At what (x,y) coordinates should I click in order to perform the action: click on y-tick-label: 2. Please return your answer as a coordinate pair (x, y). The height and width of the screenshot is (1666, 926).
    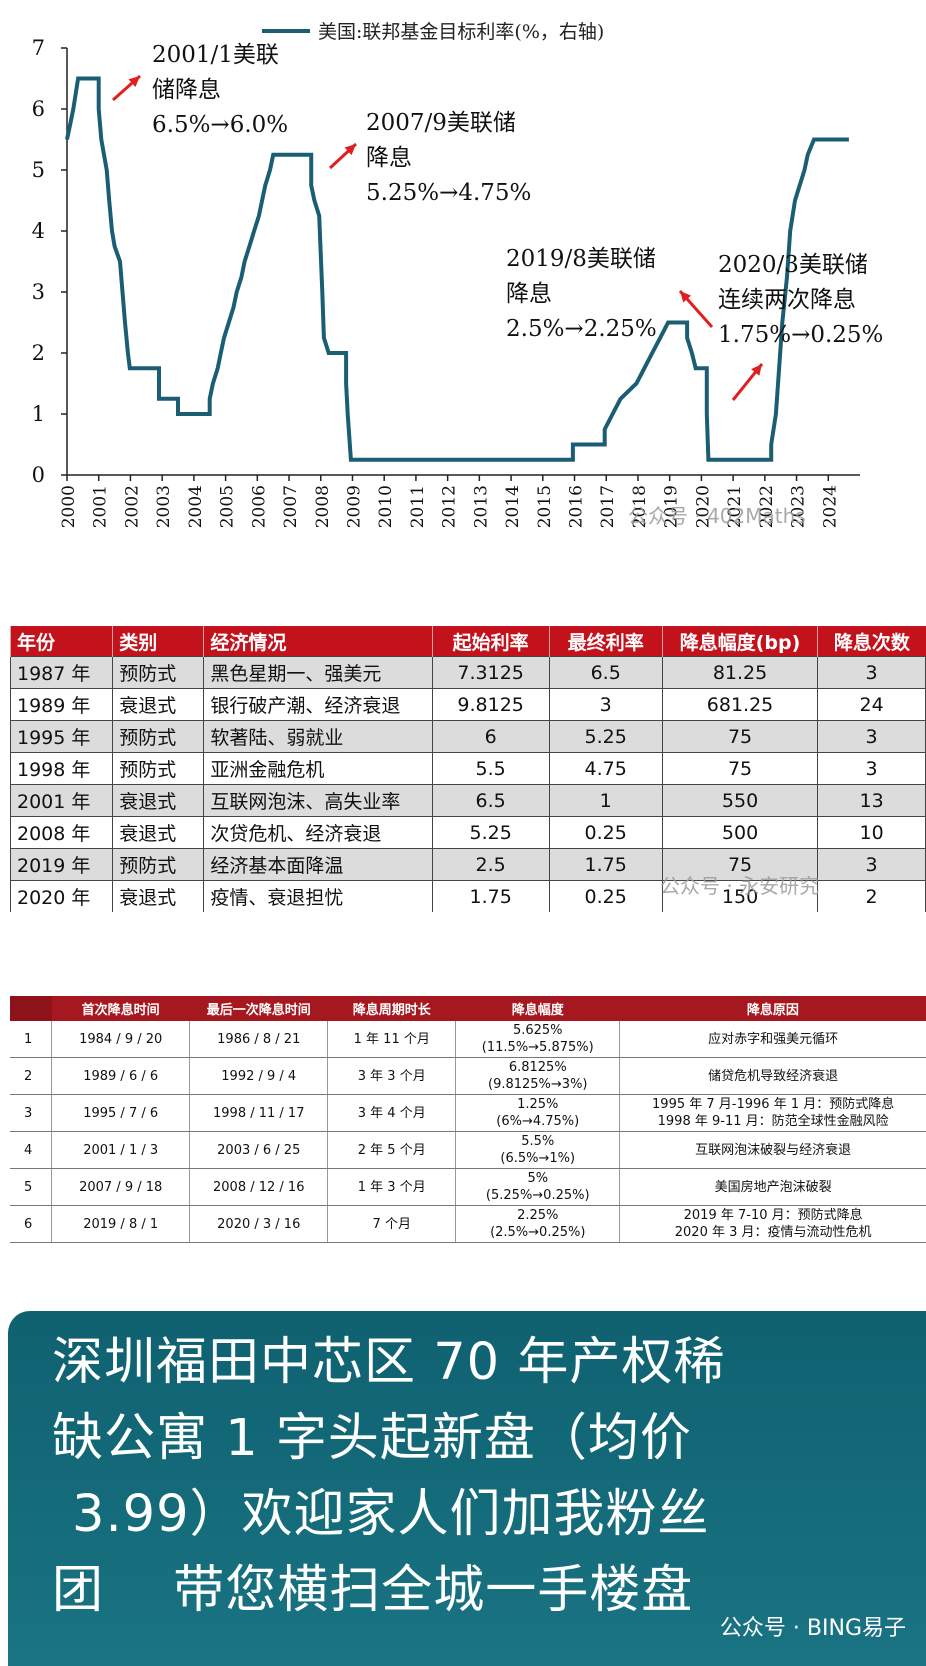
    Looking at the image, I should click on (38, 353).